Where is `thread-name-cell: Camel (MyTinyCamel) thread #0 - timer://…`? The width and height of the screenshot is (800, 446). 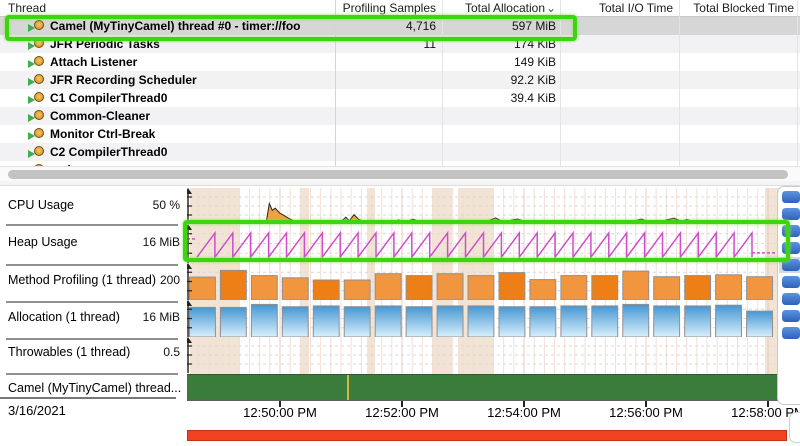
thread-name-cell: Camel (MyTinyCamel) thread #0 - timer://… is located at coordinates (164, 26).